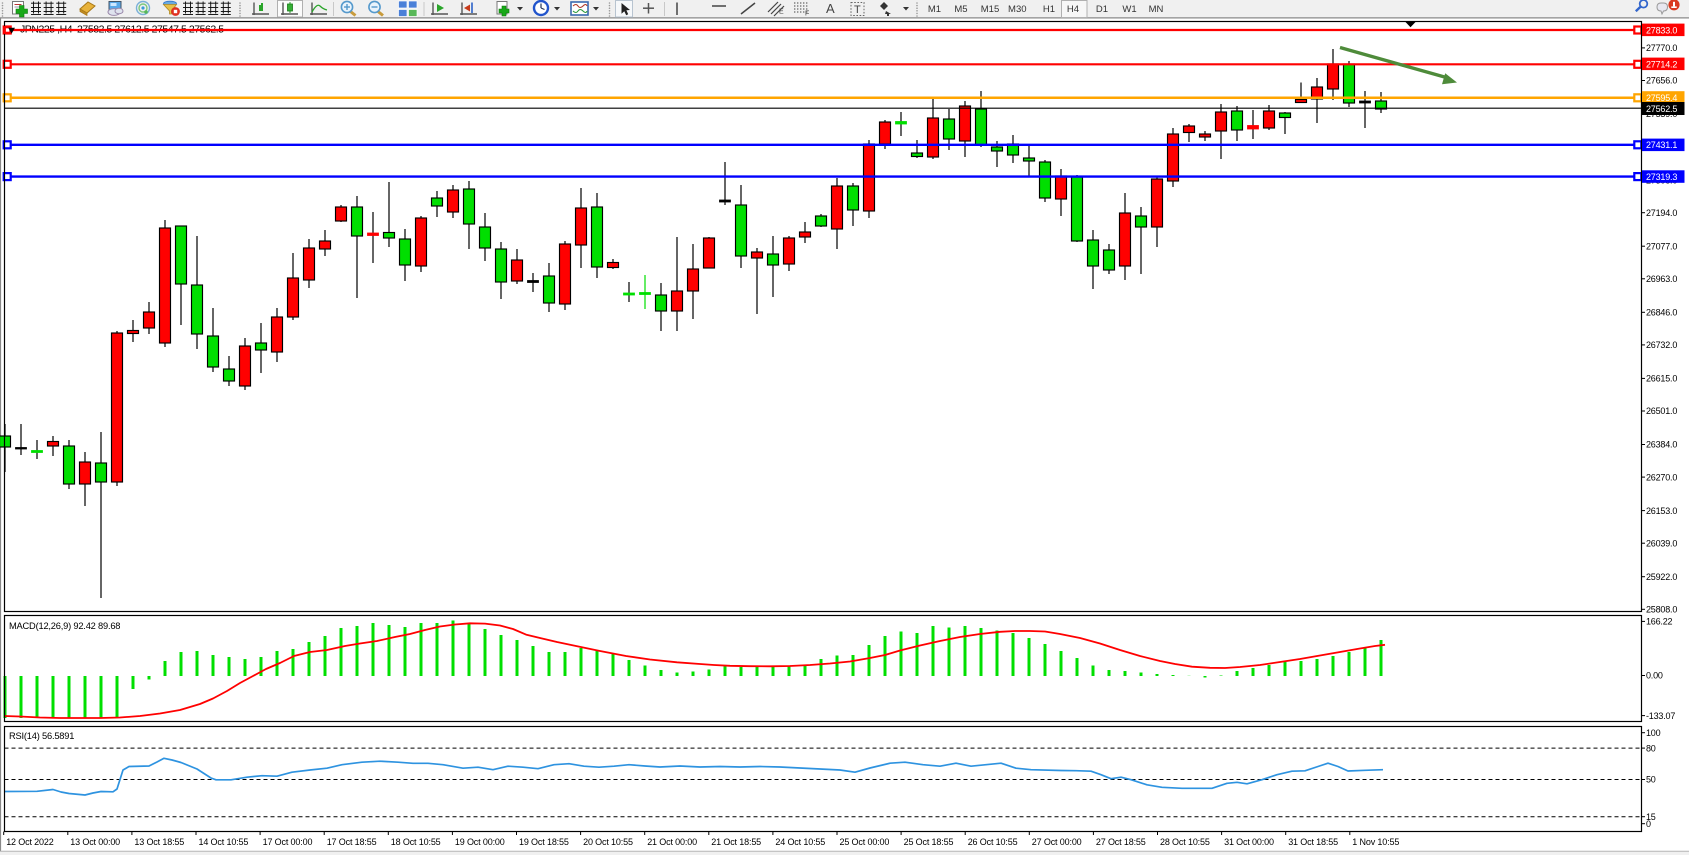 Image resolution: width=1689 pixels, height=855 pixels. Describe the element at coordinates (416, 842) in the screenshot. I see `svg-text: 18 Oct 10:55` at that location.